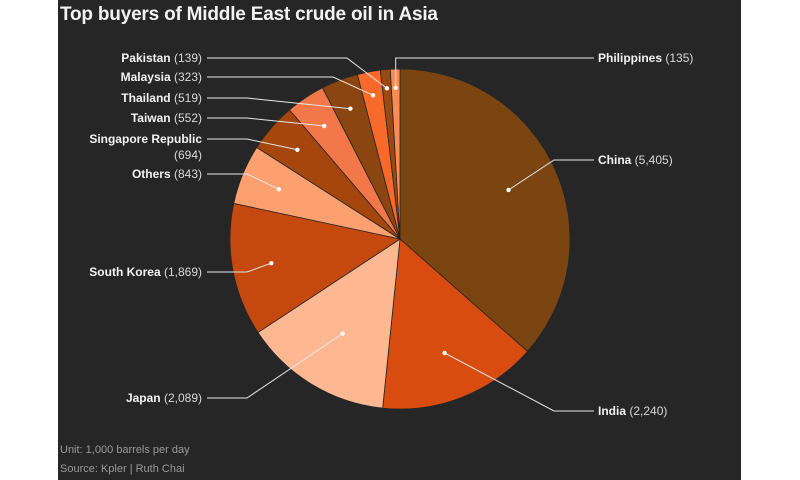 This screenshot has height=480, width=800. Describe the element at coordinates (266, 122) in the screenshot. I see `leader-line-taiwan` at that location.